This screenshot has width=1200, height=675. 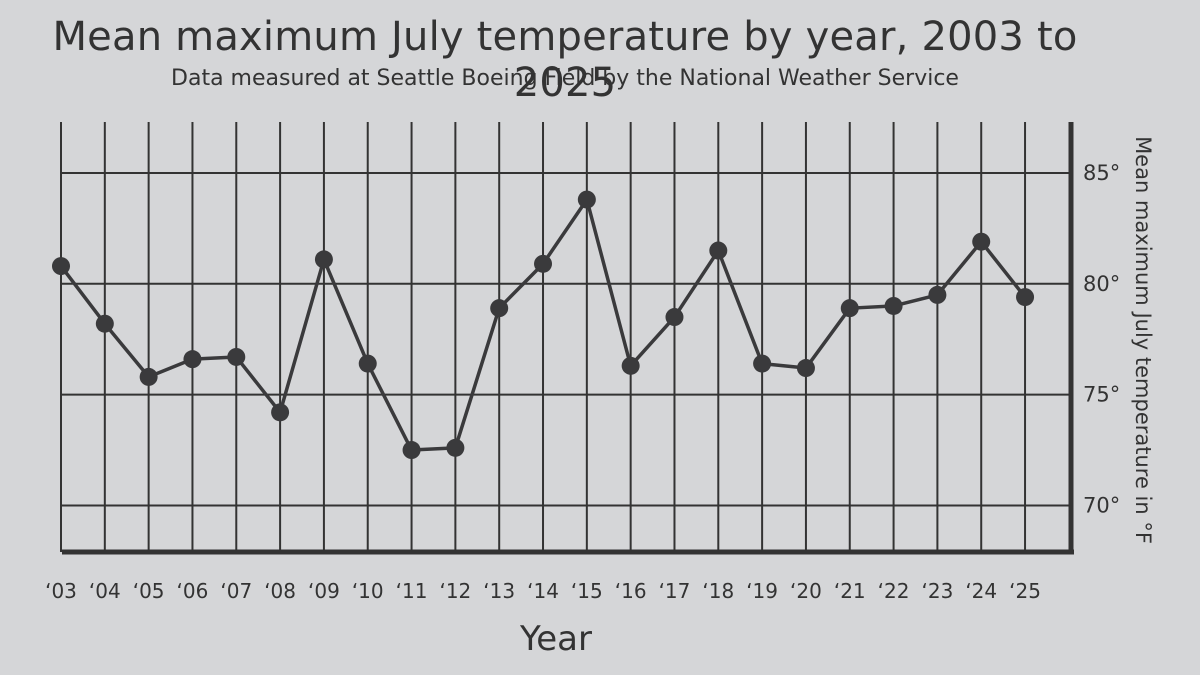 What do you see at coordinates (412, 591) in the screenshot?
I see `x-tick-label-2011: ‘11` at bounding box center [412, 591].